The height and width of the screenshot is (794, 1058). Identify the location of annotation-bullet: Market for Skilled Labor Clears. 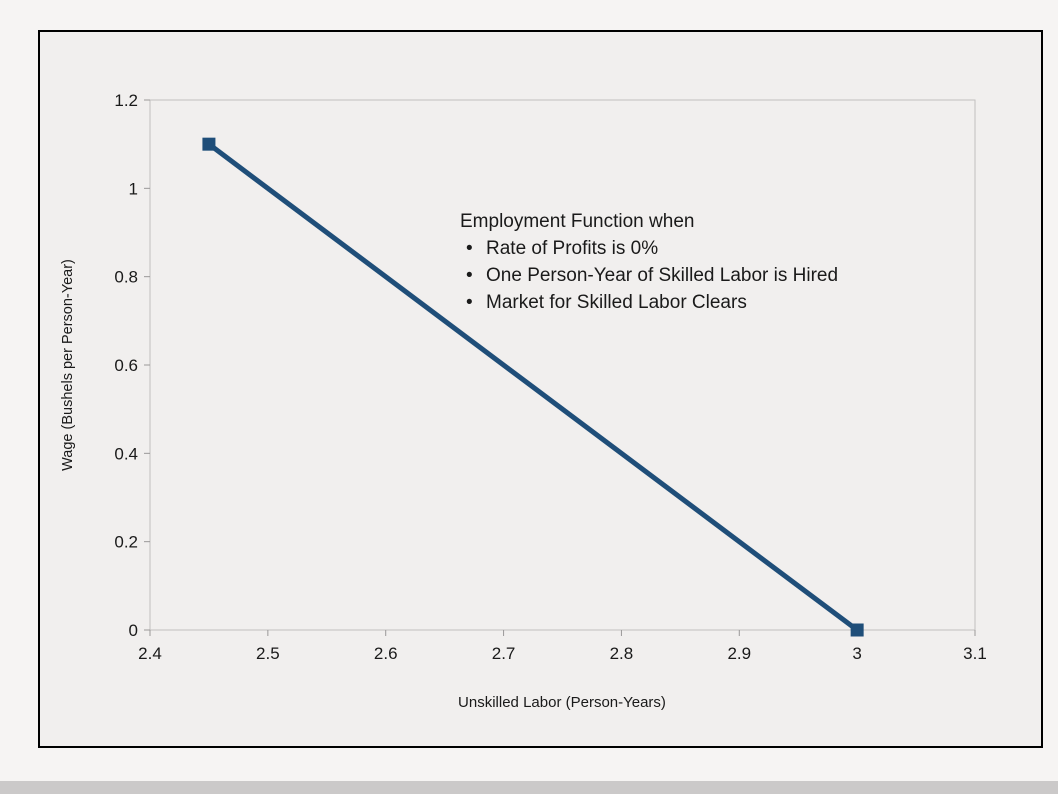
(616, 302).